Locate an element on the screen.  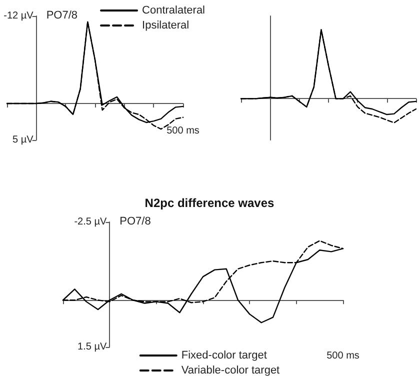
y-tick-label: -12 µV is located at coordinates (19, 16).